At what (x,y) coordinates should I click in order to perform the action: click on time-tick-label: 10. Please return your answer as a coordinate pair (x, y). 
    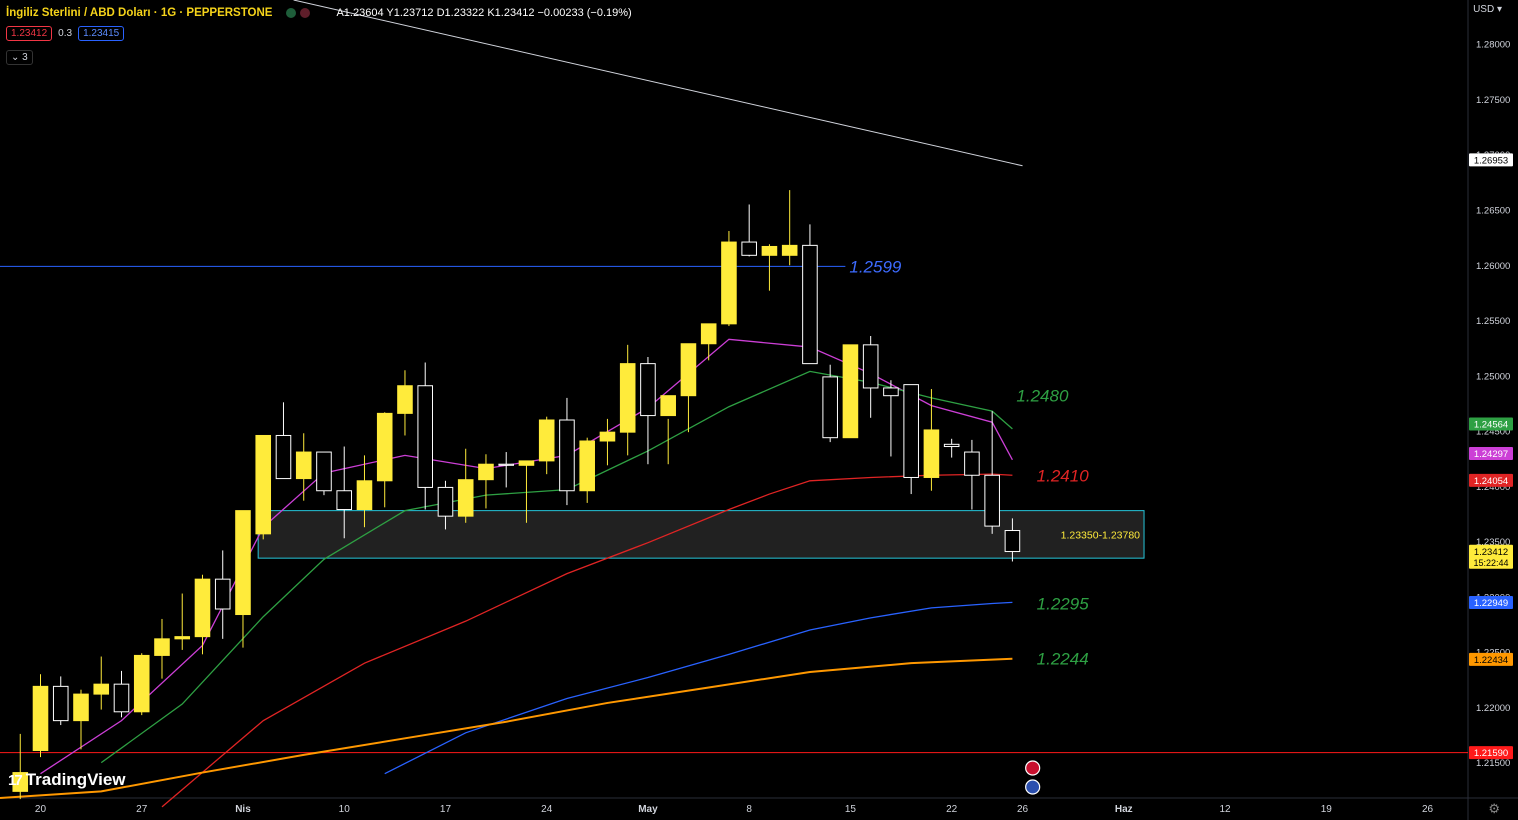
    Looking at the image, I should click on (345, 809).